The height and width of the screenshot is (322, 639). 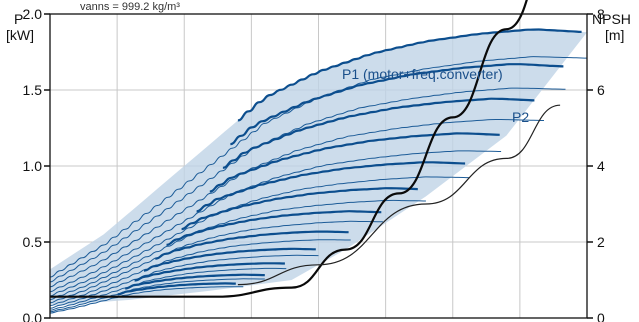 I want to click on left-axis-label-symbol: P, so click(x=18, y=19).